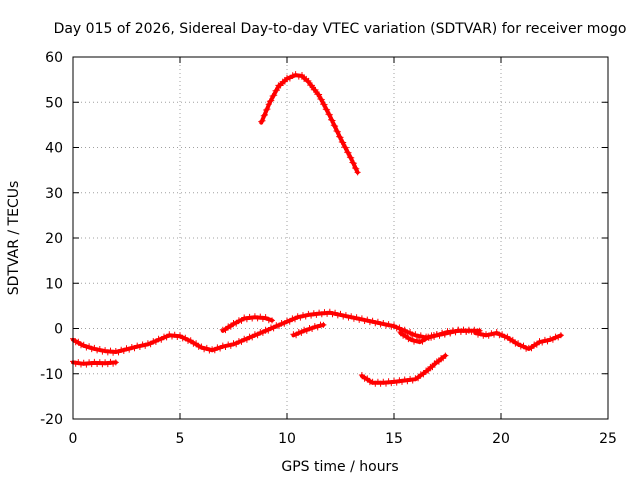 This screenshot has height=480, width=640. What do you see at coordinates (608, 439) in the screenshot?
I see `x-tick-label: 25` at bounding box center [608, 439].